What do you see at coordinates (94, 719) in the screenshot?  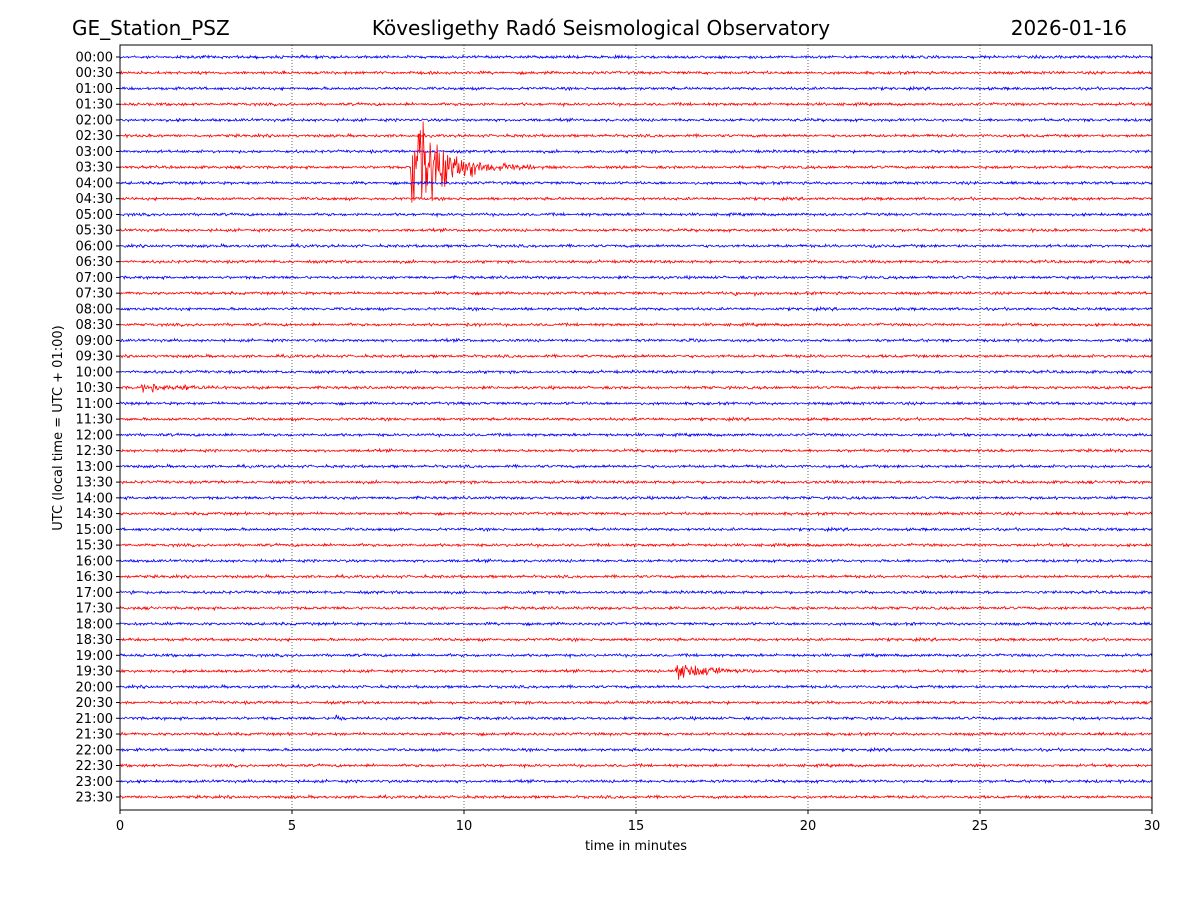 I see `y-tick-label: 21:00` at bounding box center [94, 719].